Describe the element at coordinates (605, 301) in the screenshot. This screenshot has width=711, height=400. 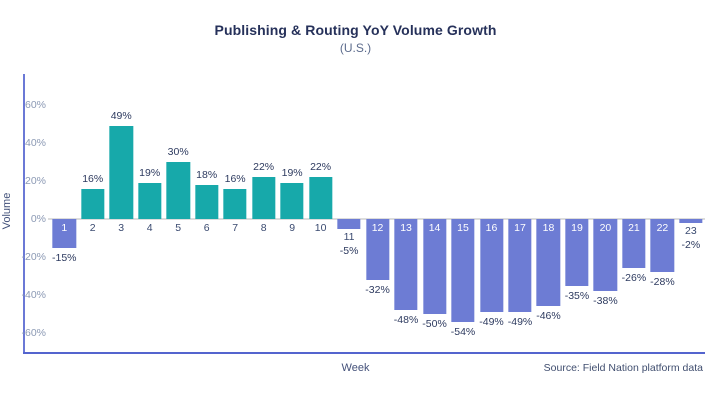
I see `bar-value-label: -38%` at that location.